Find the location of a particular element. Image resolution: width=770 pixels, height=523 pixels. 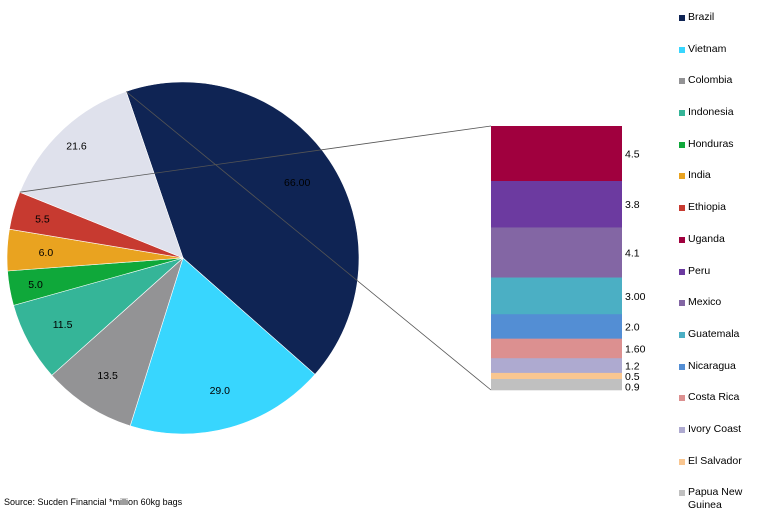

legend-label: Honduras is located at coordinates (711, 143).